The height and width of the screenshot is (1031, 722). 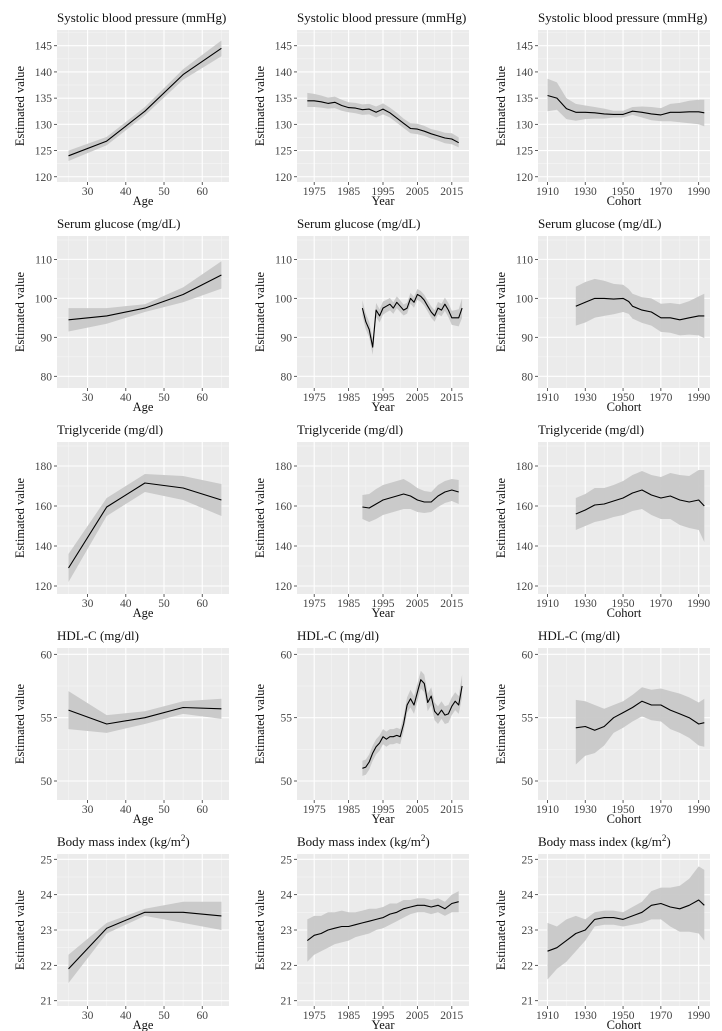 I want to click on y-tick-label: 100, so click(x=44, y=299).